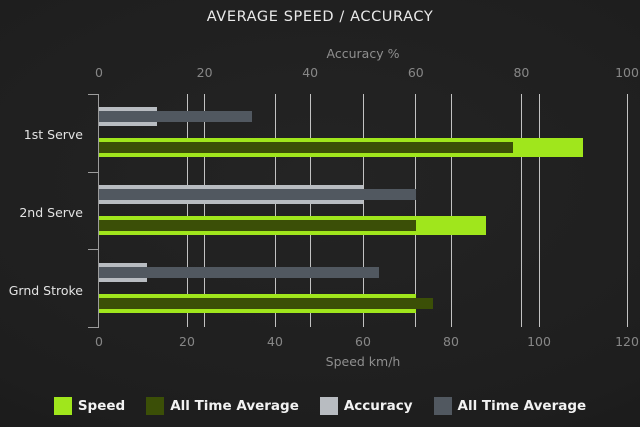 The image size is (640, 427). Describe the element at coordinates (451, 341) in the screenshot. I see `bottom-tick-label-80: 80` at that location.